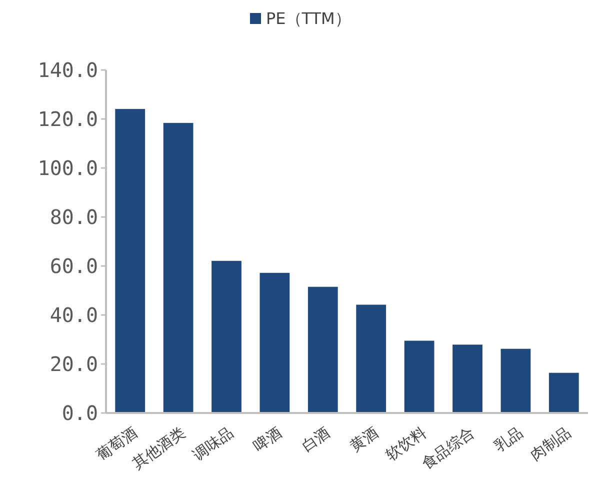 The width and height of the screenshot is (591, 477). Describe the element at coordinates (80, 413) in the screenshot. I see `y-tick-label: 0.0` at that location.